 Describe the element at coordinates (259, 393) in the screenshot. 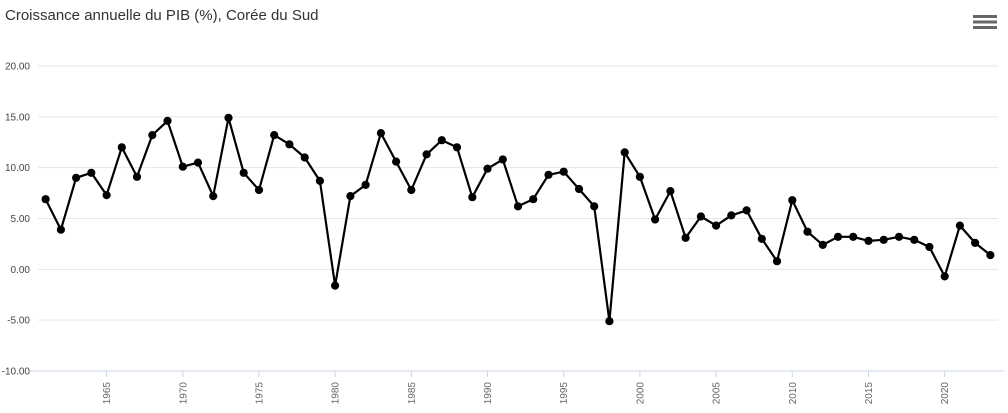

I see `x-axis-label: 1975` at that location.